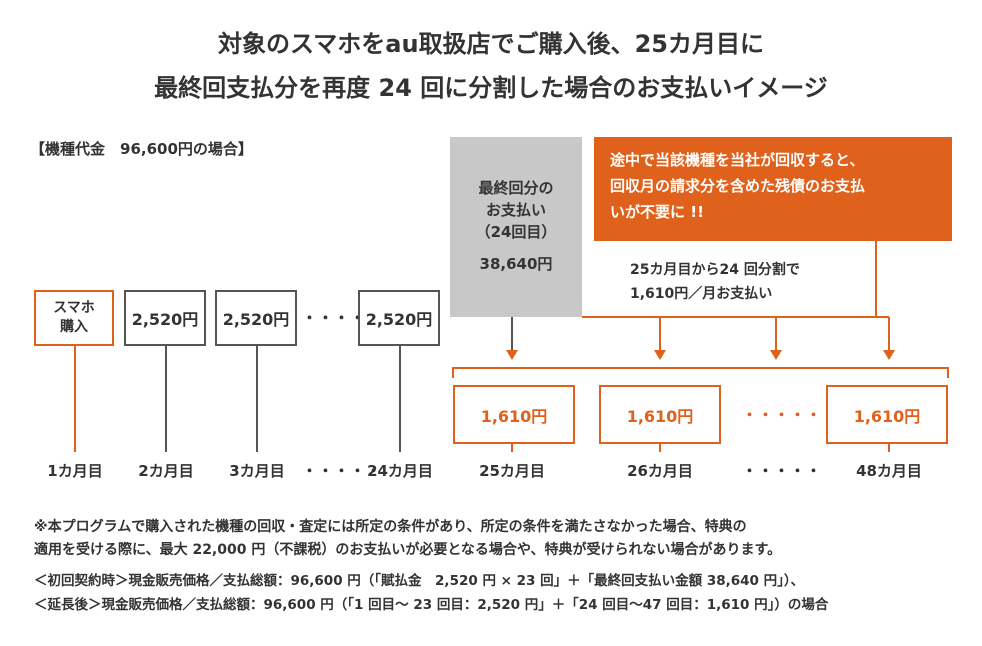 The image size is (982, 646). What do you see at coordinates (782, 471) in the screenshot?
I see `month-dots-right: ・・・・・` at bounding box center [782, 471].